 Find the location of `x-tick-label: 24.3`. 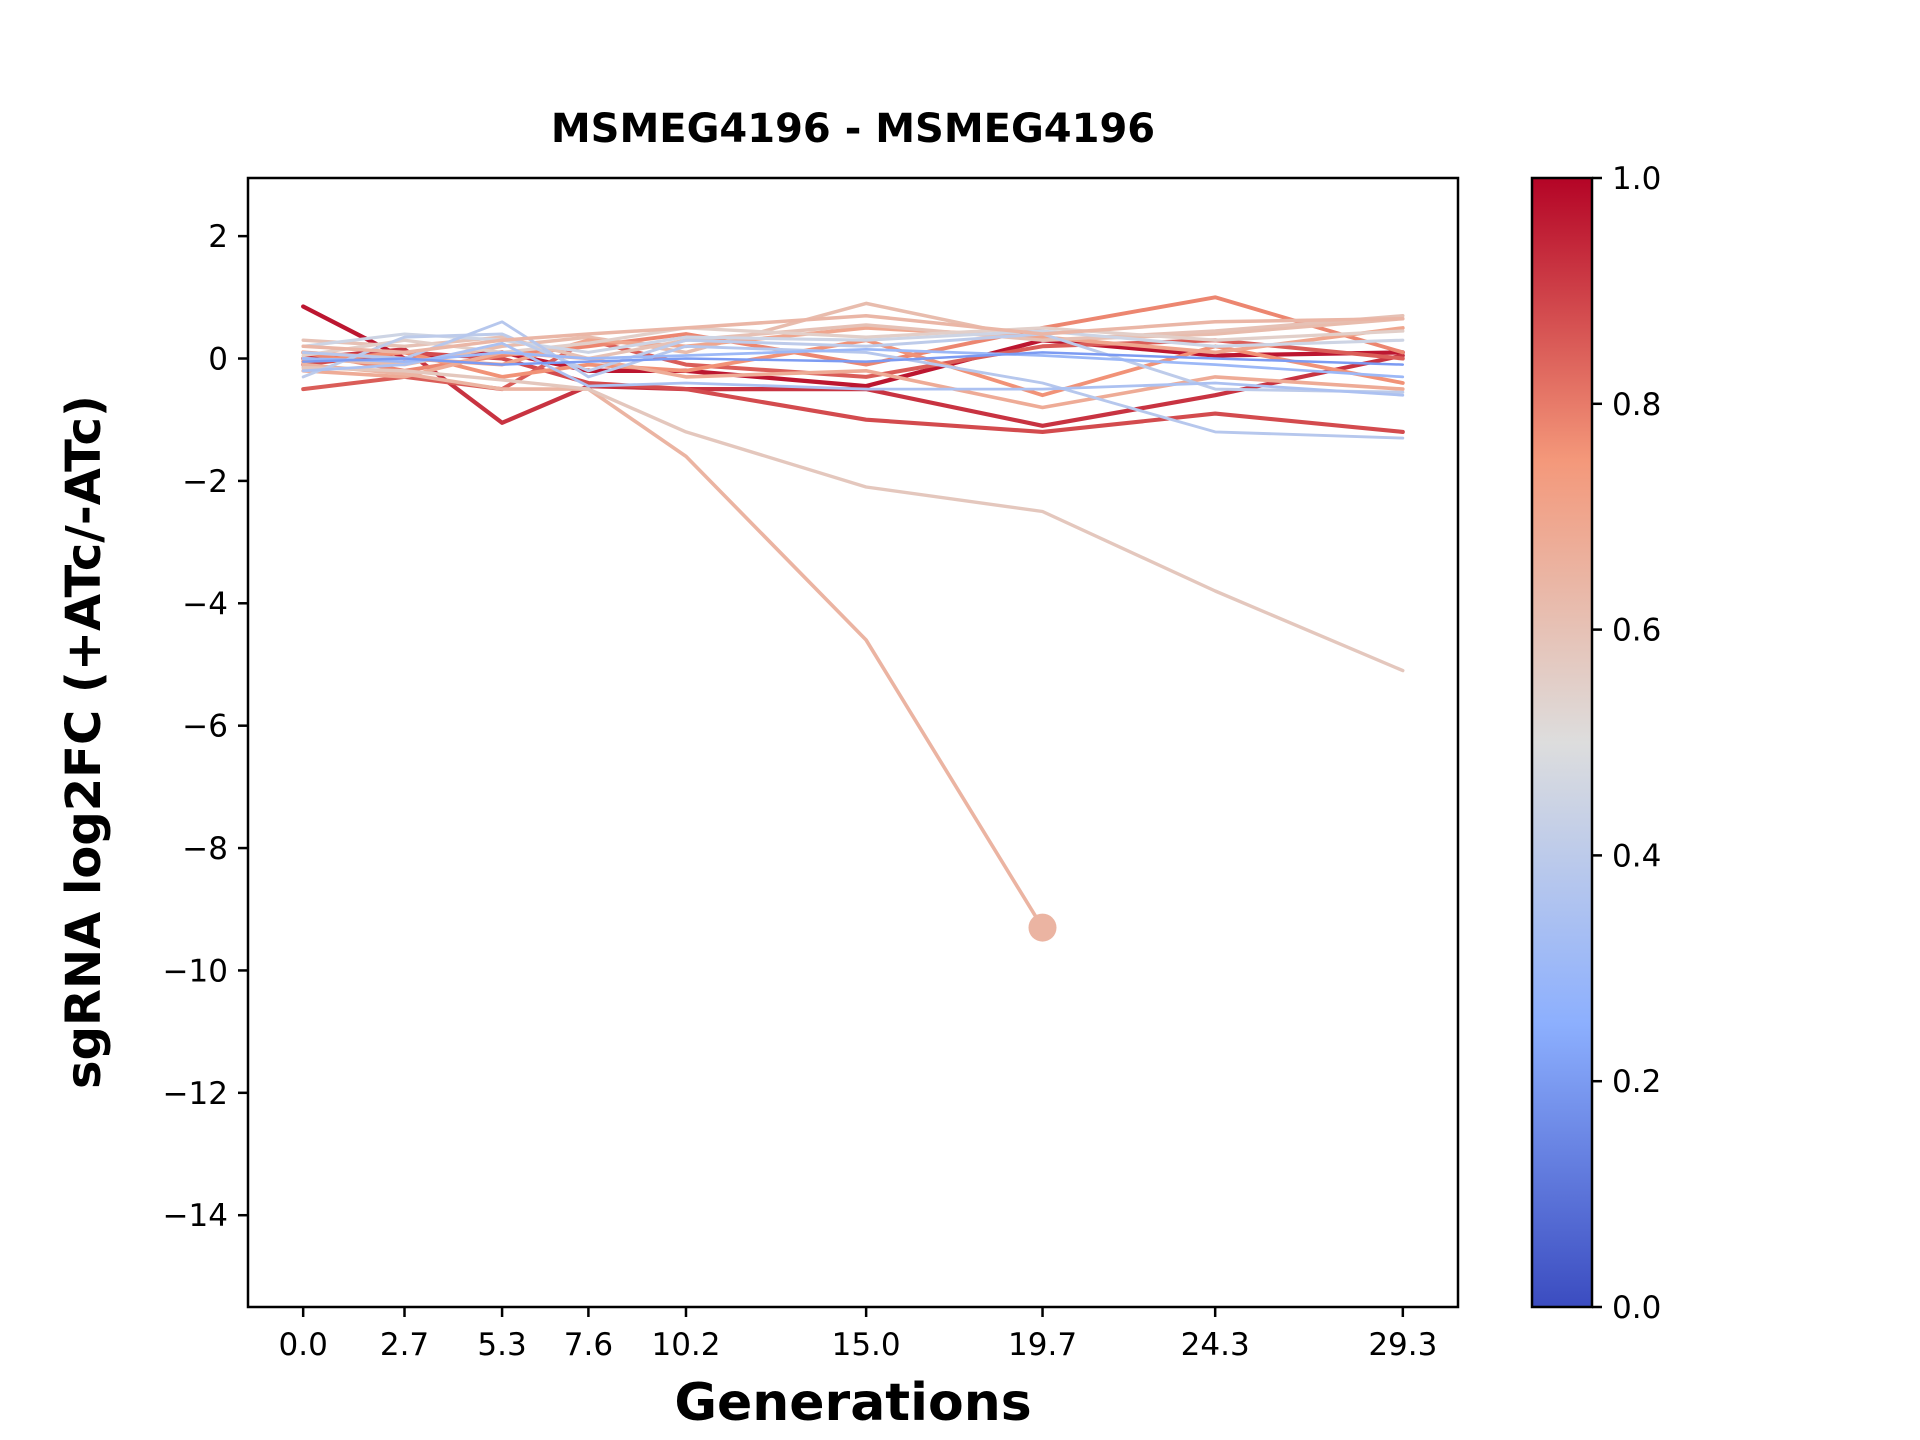

x-tick-label: 24.3 is located at coordinates (1215, 1345).